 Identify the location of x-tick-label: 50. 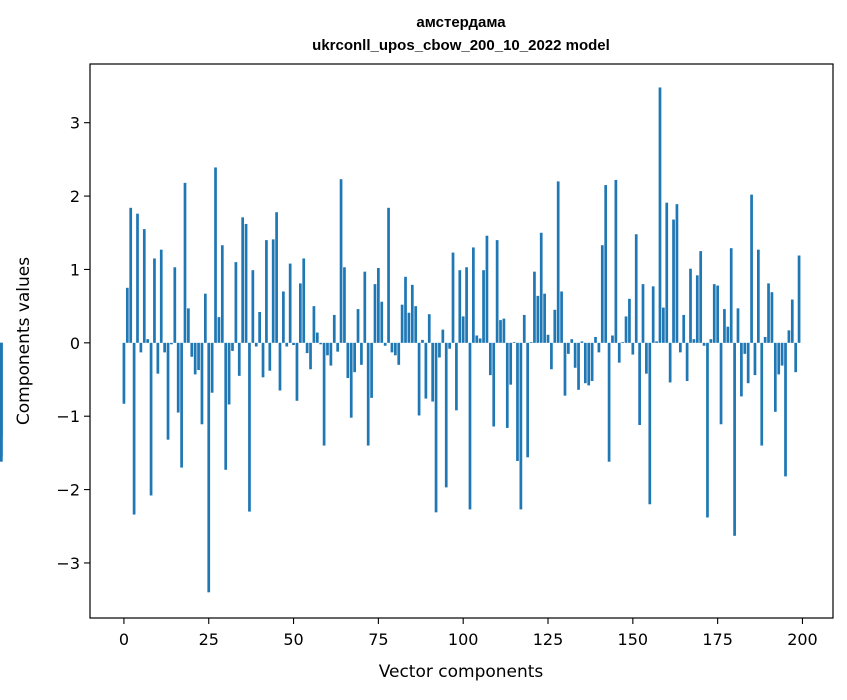
(293, 639).